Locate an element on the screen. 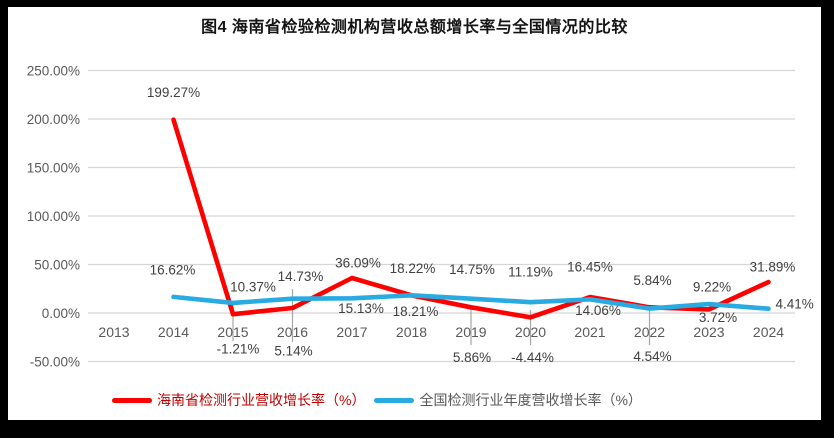 Image resolution: width=834 pixels, height=438 pixels. y-axis-tick: 250.00% is located at coordinates (53, 71).